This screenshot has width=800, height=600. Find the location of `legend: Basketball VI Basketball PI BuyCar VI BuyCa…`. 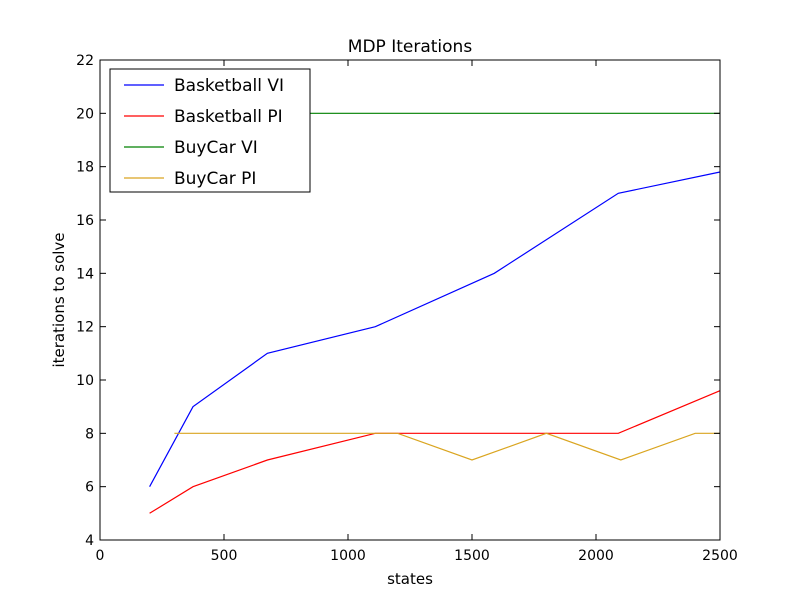

legend: Basketball VI Basketball PI BuyCar VI BuyCa… is located at coordinates (210, 130).